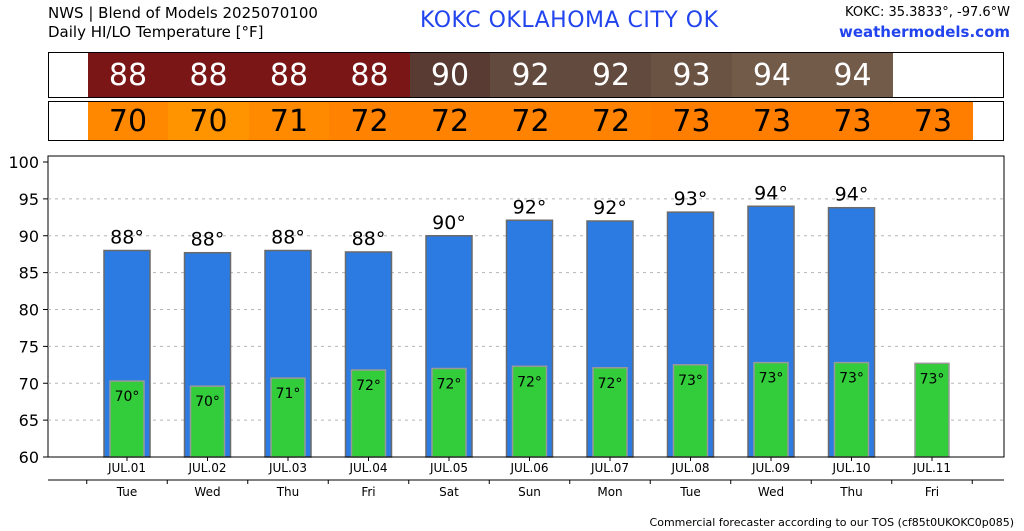  What do you see at coordinates (449, 223) in the screenshot?
I see `high-temp-label: 90°` at bounding box center [449, 223].